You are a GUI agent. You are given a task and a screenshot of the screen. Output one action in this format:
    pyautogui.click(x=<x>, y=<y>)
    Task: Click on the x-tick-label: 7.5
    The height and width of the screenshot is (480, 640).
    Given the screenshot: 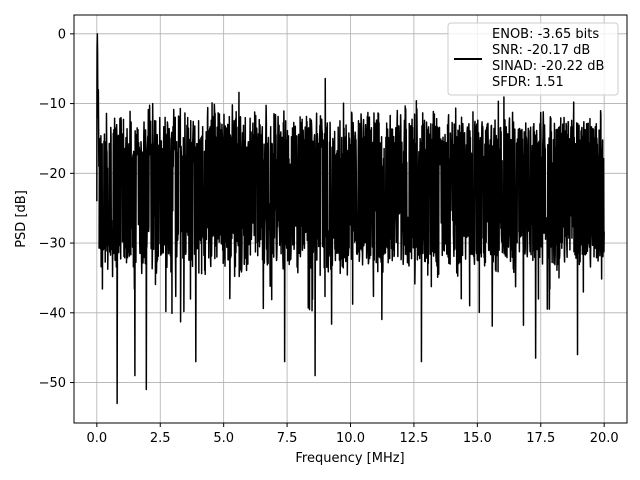 What is the action you would take?
    pyautogui.click(x=287, y=438)
    